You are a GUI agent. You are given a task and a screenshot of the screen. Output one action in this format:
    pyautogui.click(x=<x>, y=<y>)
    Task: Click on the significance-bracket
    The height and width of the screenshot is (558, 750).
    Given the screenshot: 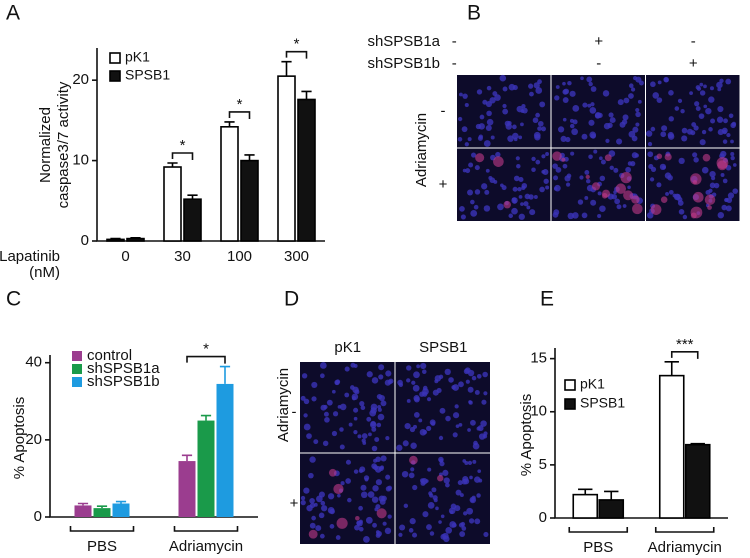 What is the action you would take?
    pyautogui.click(x=182, y=156)
    